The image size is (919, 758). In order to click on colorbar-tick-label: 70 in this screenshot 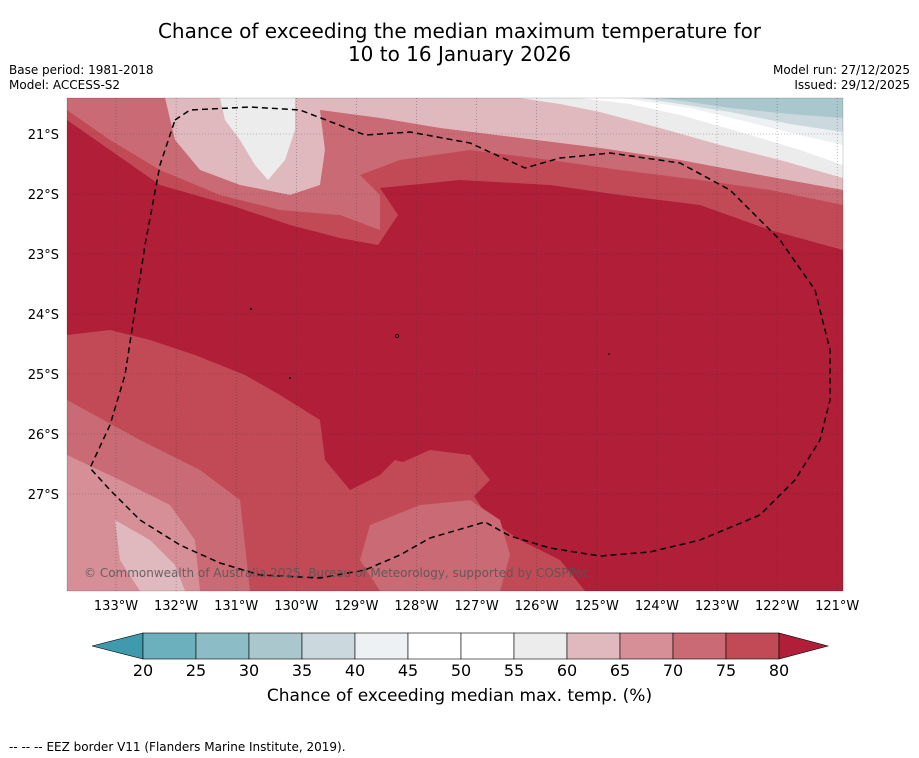, I will do `click(673, 670)`.